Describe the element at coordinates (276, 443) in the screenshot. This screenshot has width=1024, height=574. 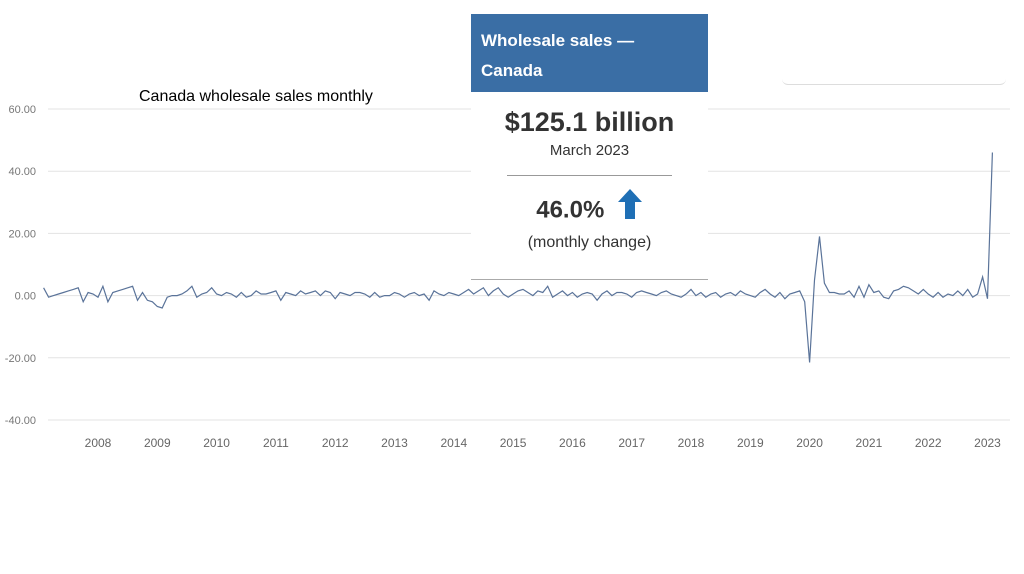
I see `x-tick-label: 2011` at that location.